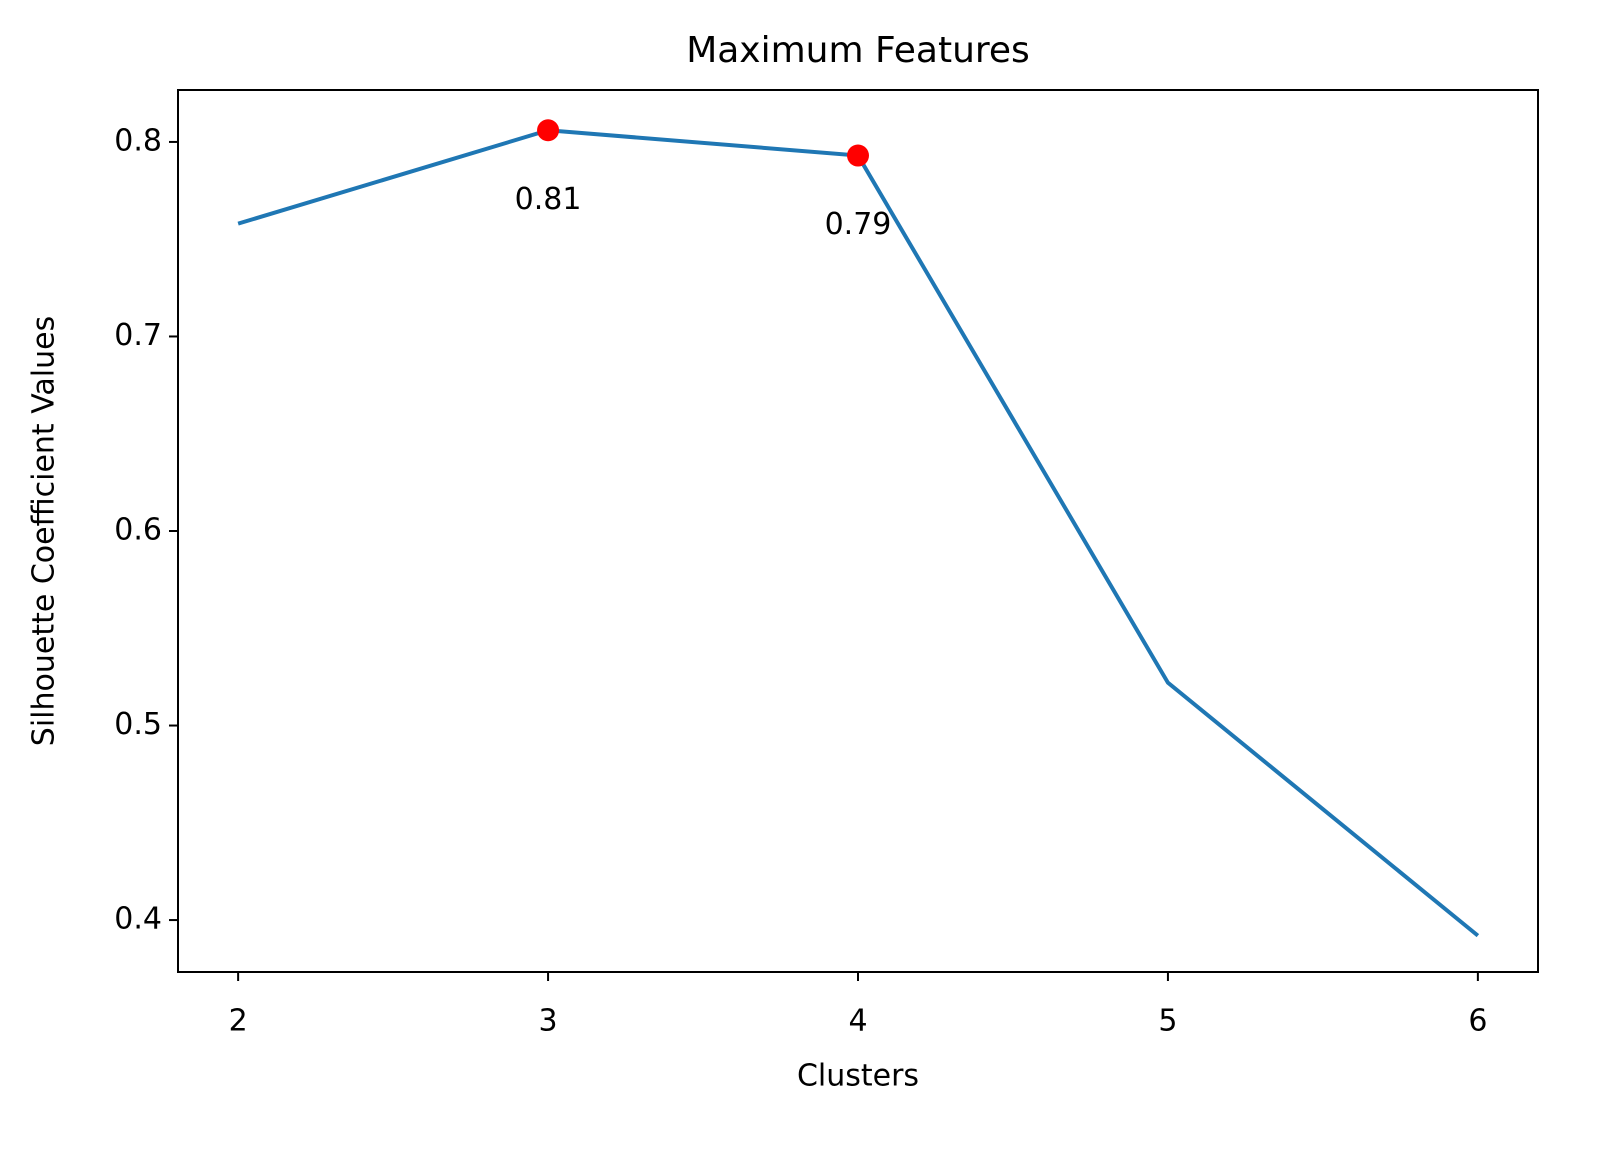 Image resolution: width=1607 pixels, height=1154 pixels. Describe the element at coordinates (548, 199) in the screenshot. I see `data-label: 0.81` at that location.